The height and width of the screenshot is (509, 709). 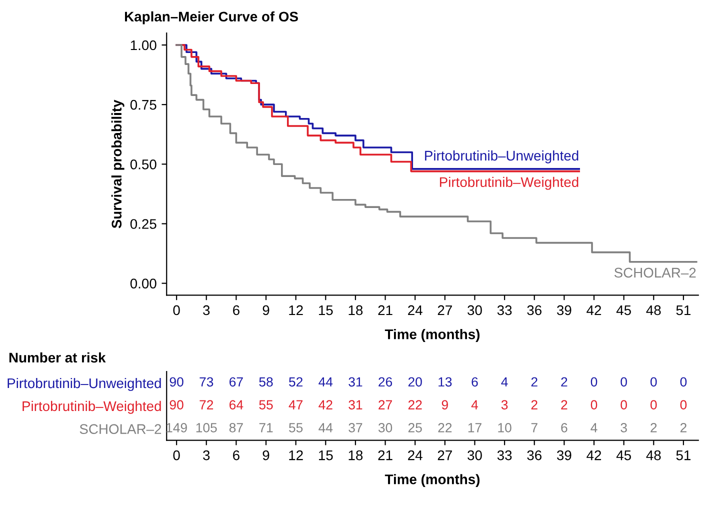 I want to click on x-tick-label: 27, so click(x=445, y=310).